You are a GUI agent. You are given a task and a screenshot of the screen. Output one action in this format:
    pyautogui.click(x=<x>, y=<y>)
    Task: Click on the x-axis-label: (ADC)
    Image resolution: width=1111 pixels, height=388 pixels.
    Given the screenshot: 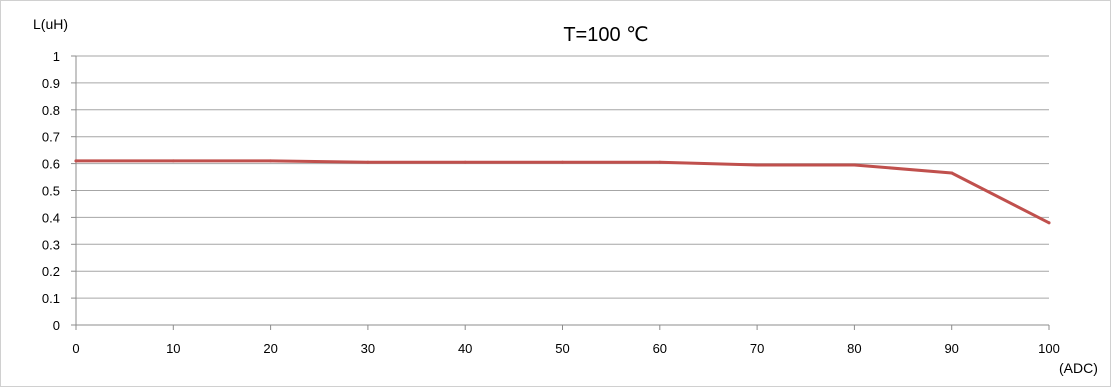 What is the action you would take?
    pyautogui.click(x=1078, y=368)
    